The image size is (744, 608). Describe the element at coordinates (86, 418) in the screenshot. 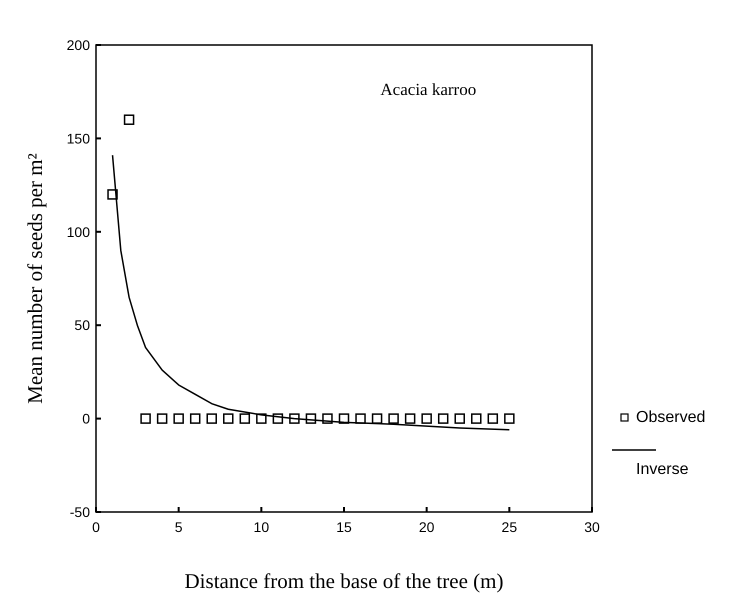

I see `y-tick-label: 0` at that location.